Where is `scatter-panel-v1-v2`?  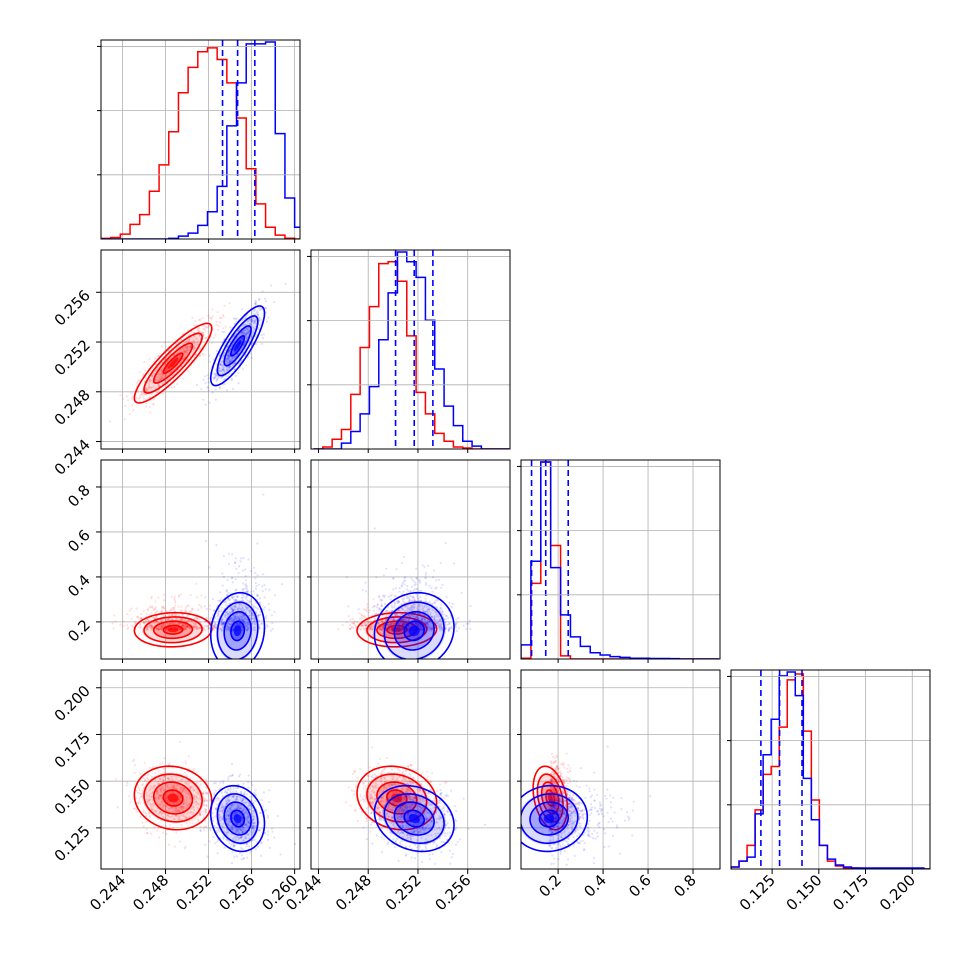
scatter-panel-v1-v2 is located at coordinates (410, 559).